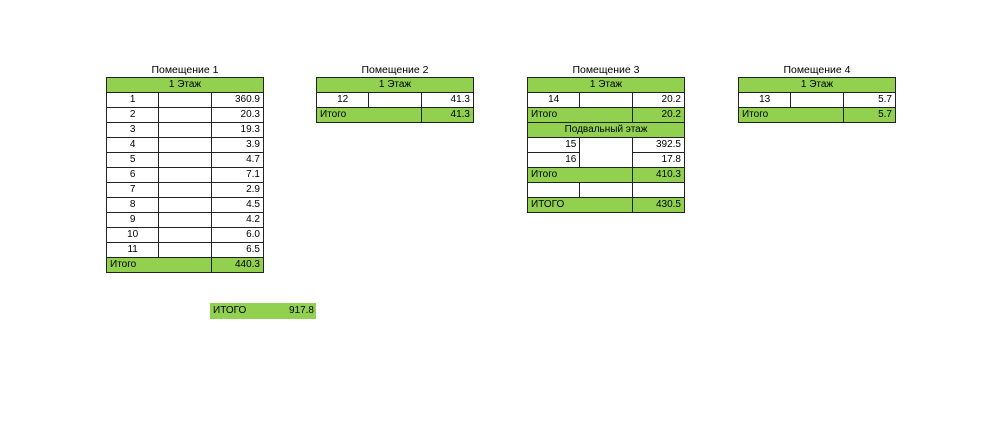  Describe the element at coordinates (185, 205) in the screenshot. I see `table-row: 8 4.5` at that location.